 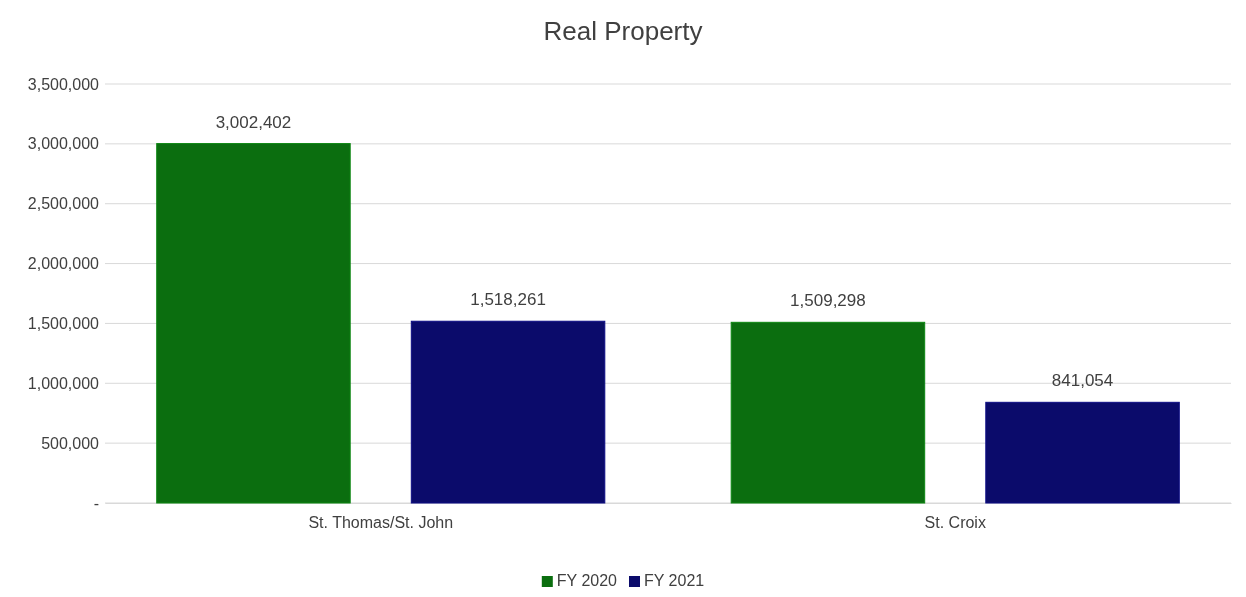 I want to click on data-label: 1,509,298, so click(x=828, y=301).